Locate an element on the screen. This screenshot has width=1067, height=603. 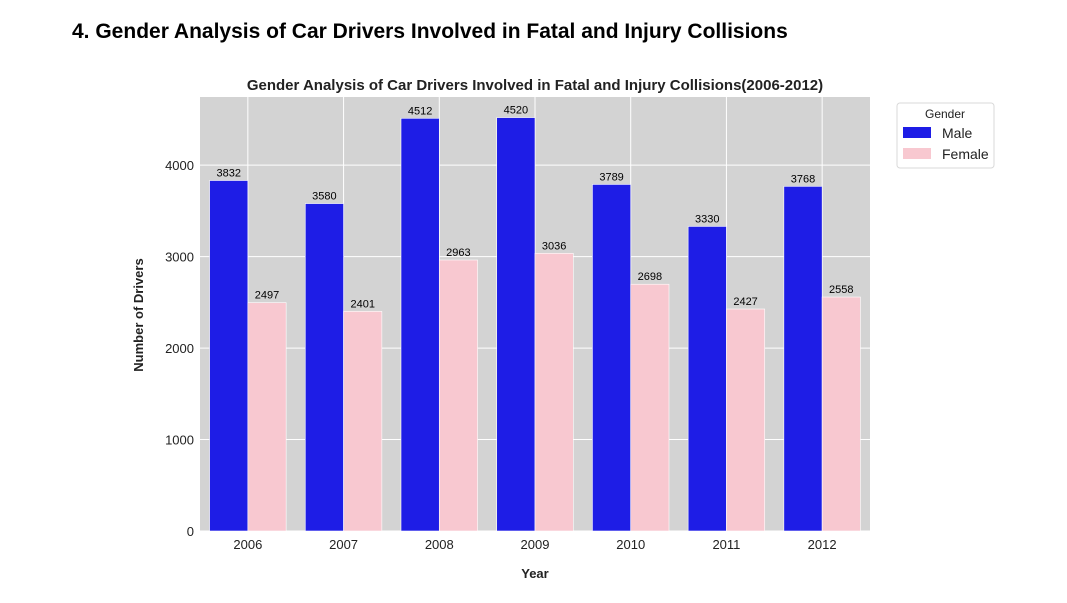
x-tick-label: 2006 is located at coordinates (247, 544).